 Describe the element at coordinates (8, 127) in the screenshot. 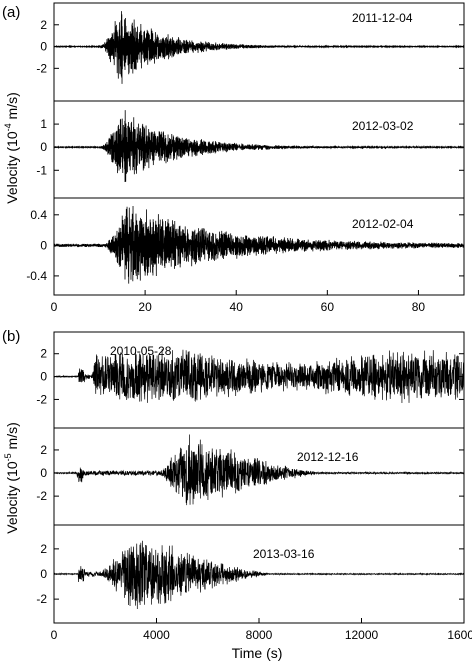

I see `ylabel-a-exponent: -4` at that location.